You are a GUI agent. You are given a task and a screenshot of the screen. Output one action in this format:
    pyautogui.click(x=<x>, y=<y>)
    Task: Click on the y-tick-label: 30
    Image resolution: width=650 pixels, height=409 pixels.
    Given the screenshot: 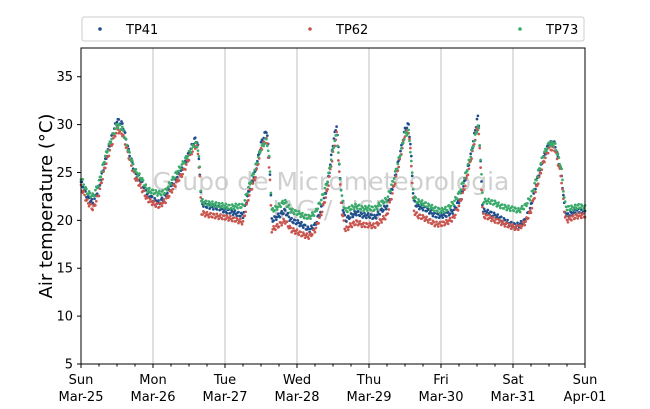 What is the action you would take?
    pyautogui.click(x=64, y=125)
    